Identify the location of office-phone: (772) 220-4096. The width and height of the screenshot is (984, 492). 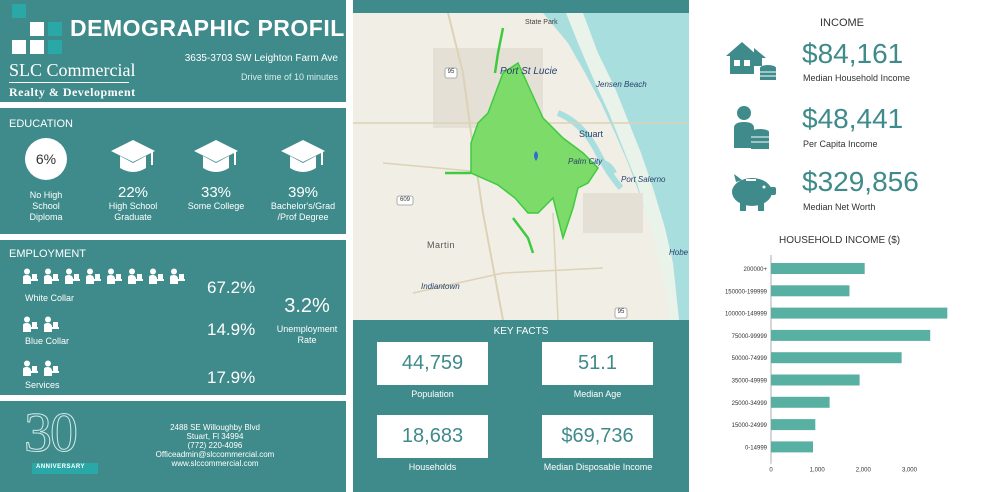
(215, 445).